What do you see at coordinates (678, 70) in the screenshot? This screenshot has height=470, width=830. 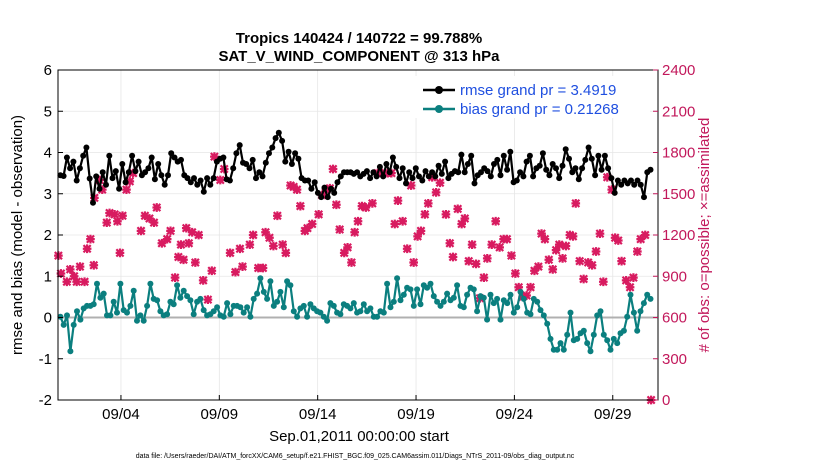 I see `right-tick-label: 2400` at bounding box center [678, 70].